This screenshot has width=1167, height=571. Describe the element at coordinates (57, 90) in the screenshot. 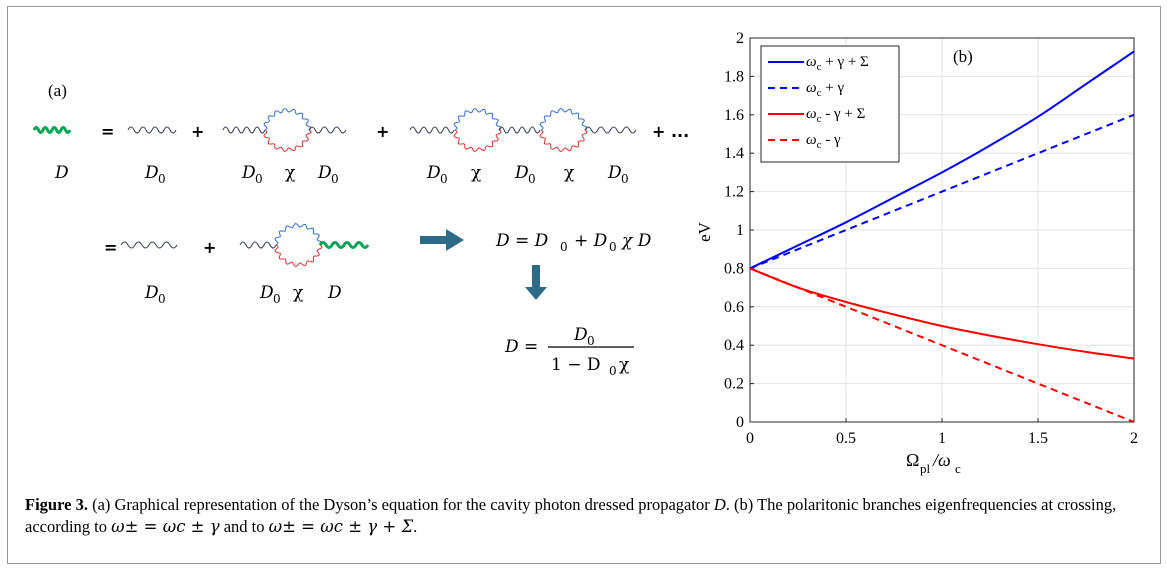

I see `panel-a-label: (a)` at that location.